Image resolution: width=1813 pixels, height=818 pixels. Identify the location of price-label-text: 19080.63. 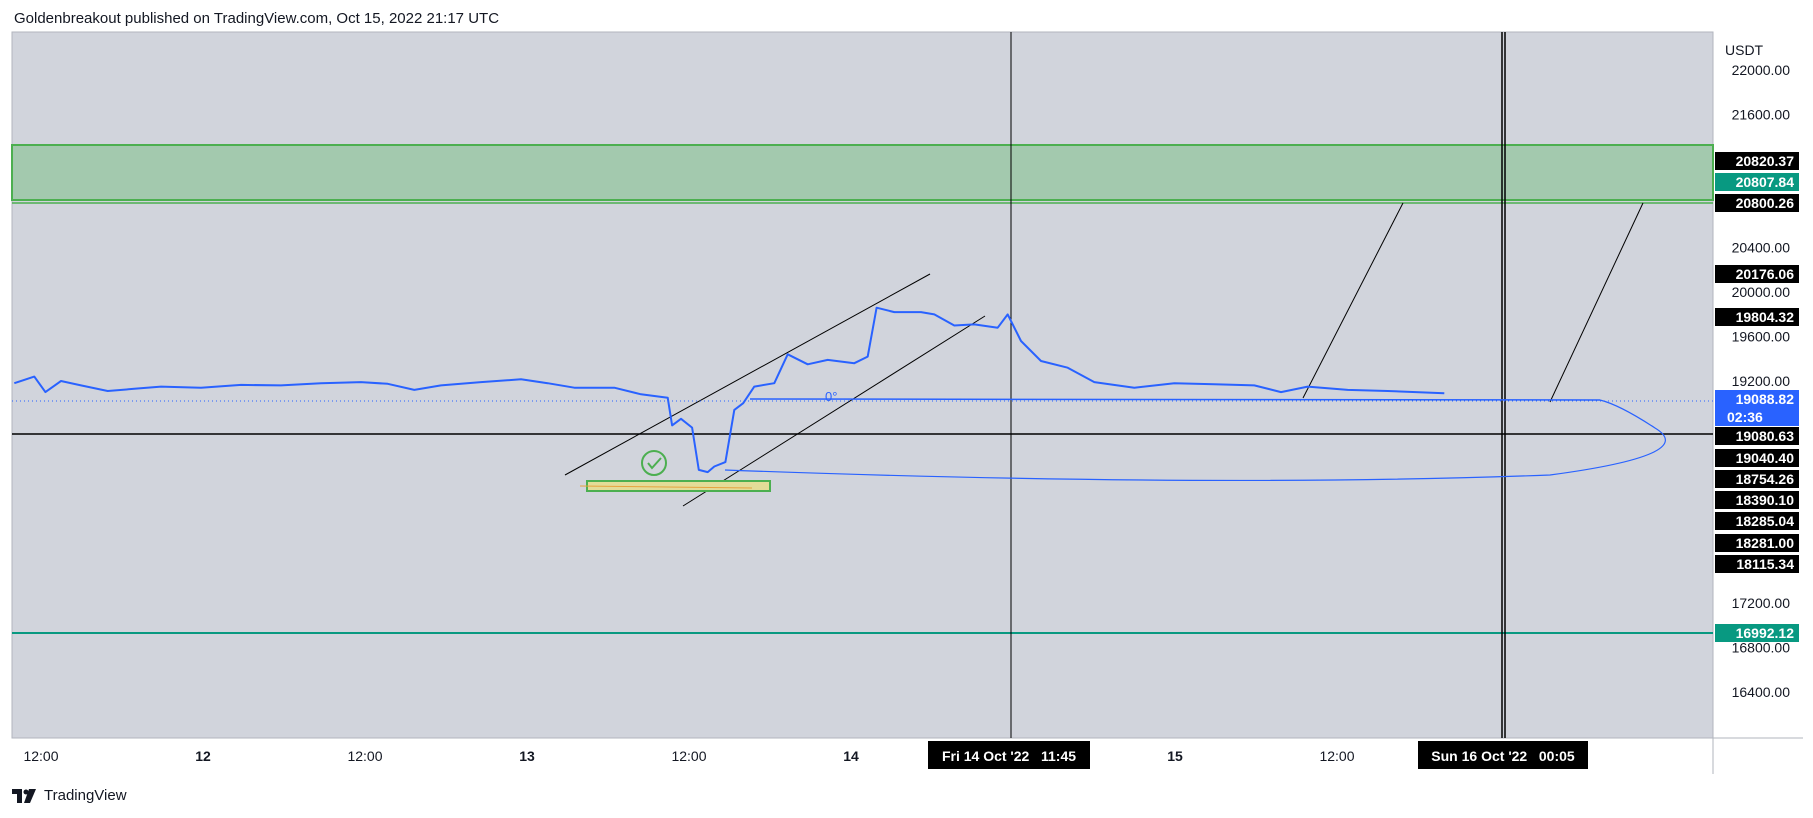
(1765, 436).